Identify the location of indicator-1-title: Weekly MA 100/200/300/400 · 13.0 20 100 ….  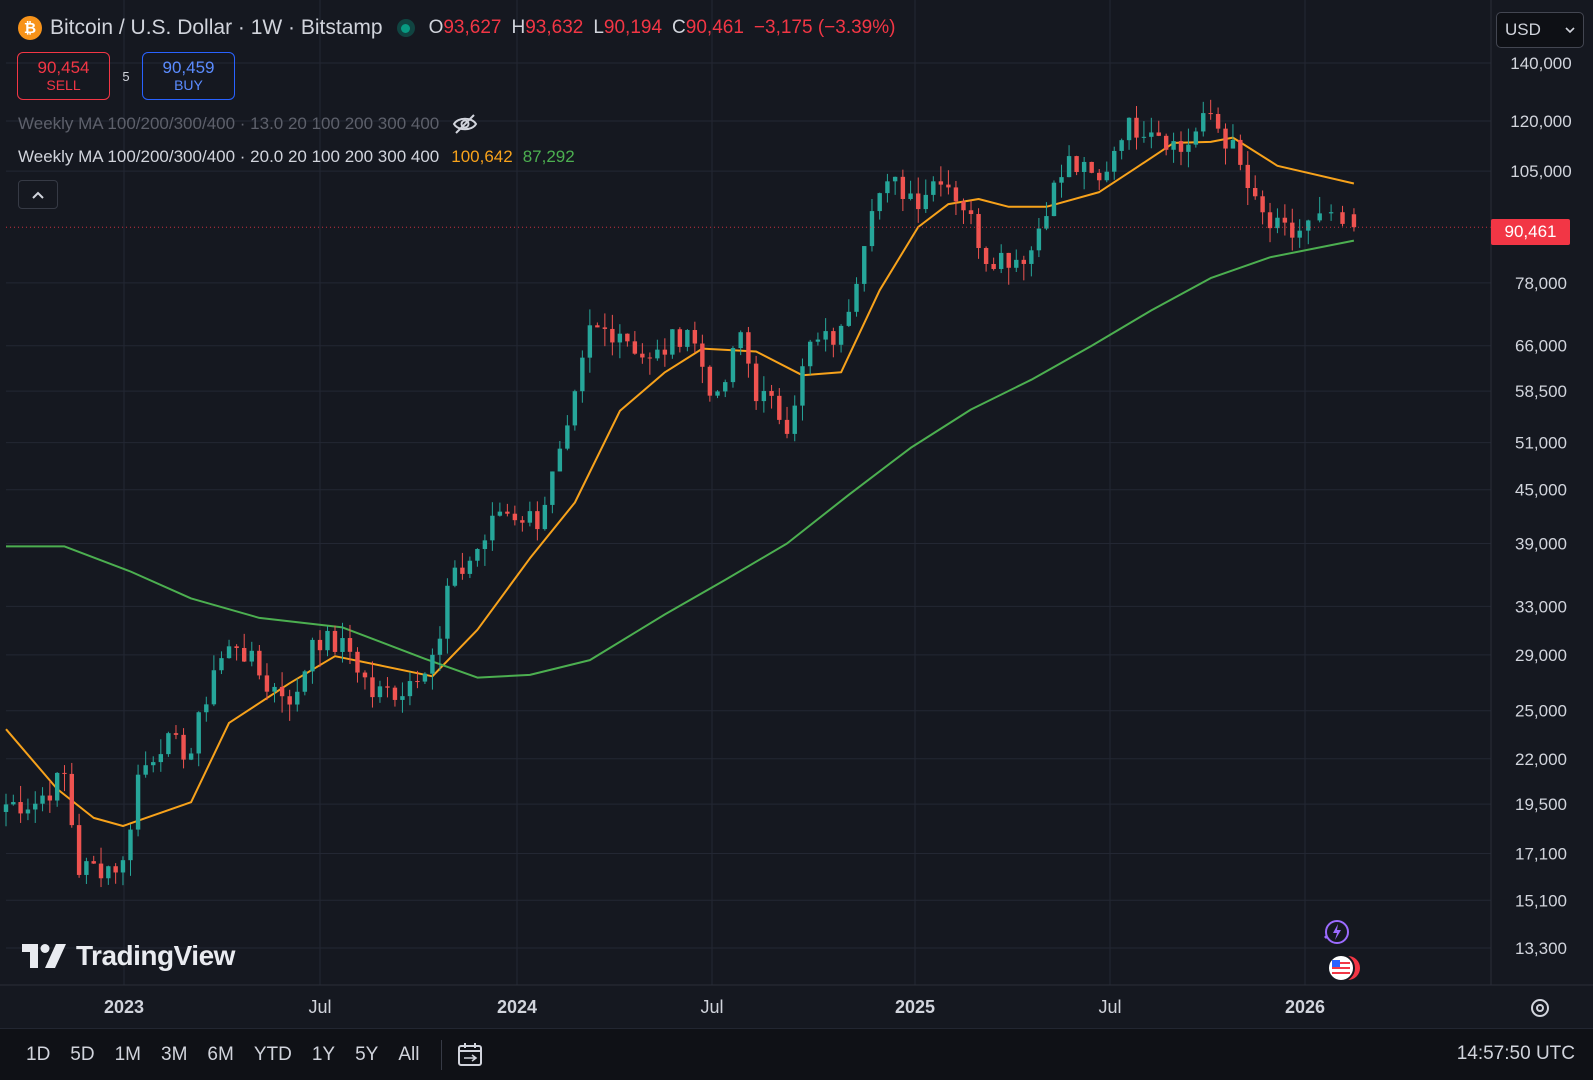
(229, 123).